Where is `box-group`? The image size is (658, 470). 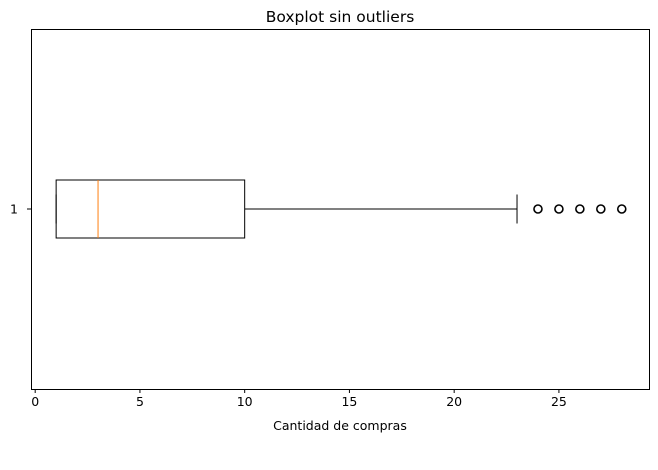
box-group is located at coordinates (341, 209).